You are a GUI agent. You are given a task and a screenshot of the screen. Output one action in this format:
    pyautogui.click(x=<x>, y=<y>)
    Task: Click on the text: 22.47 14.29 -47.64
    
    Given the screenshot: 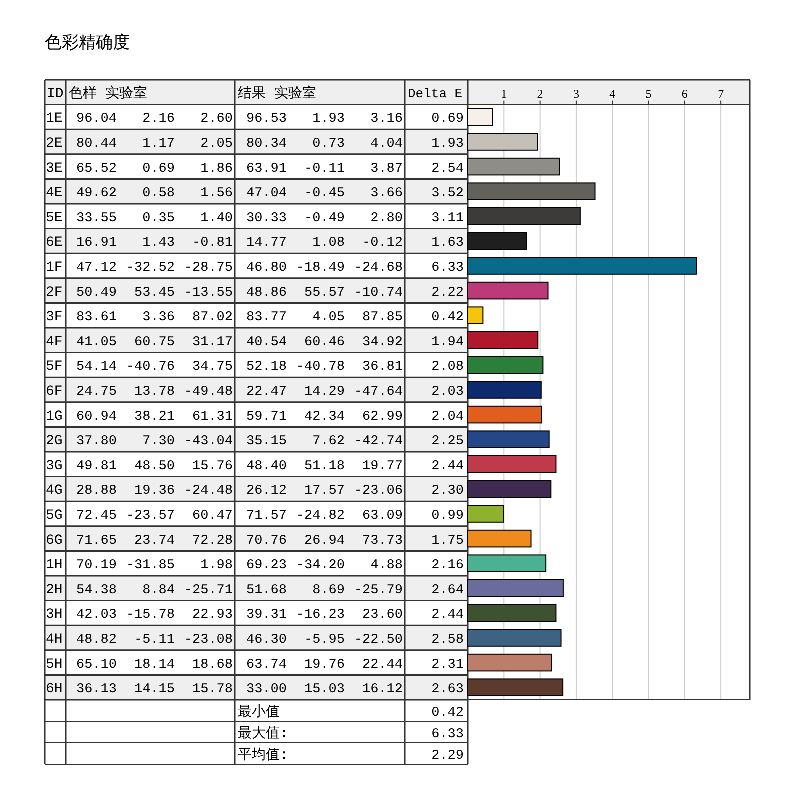 What is the action you would take?
    pyautogui.click(x=324, y=392)
    